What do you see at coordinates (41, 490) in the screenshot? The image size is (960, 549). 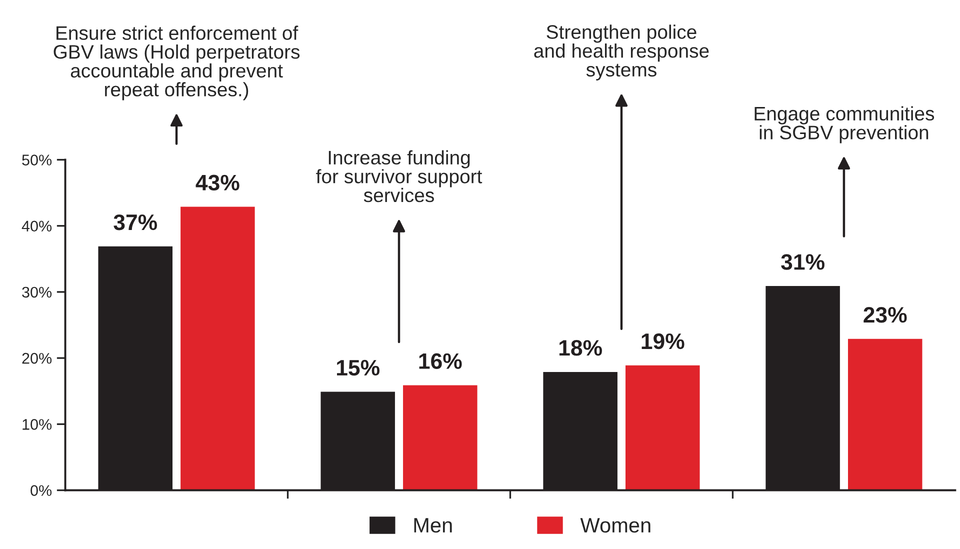 I see `y-tick-label: 0%` at bounding box center [41, 490].